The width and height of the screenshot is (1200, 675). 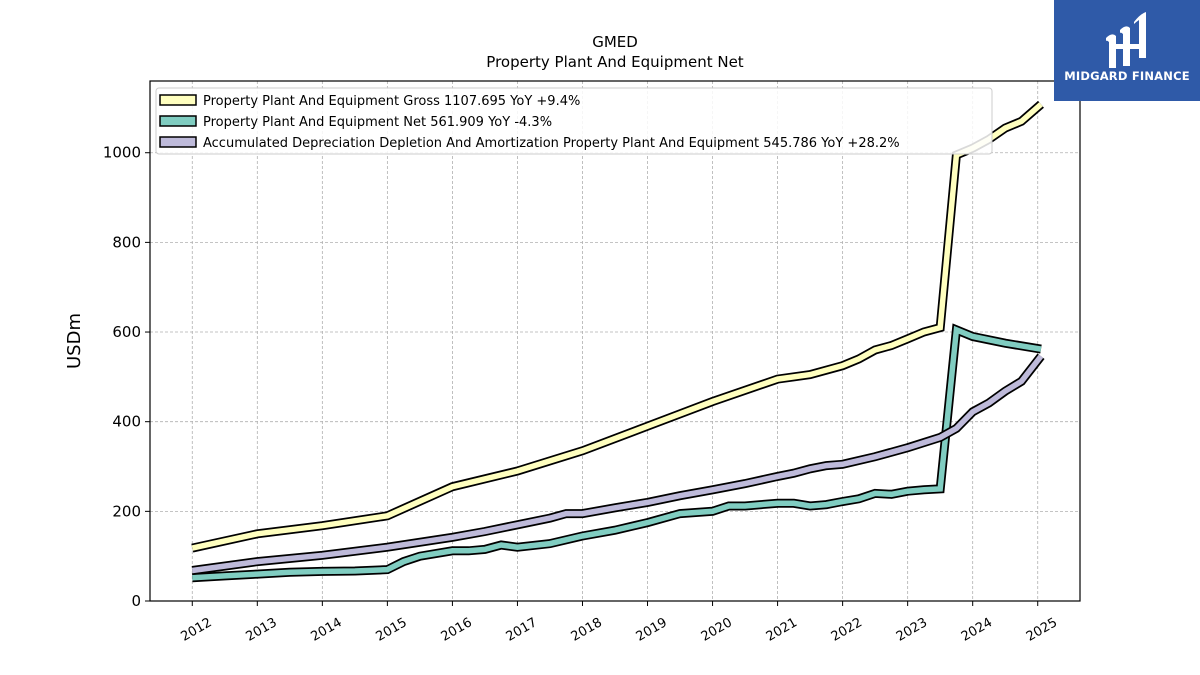 What do you see at coordinates (615, 42) in the screenshot?
I see `chart-title: GMED` at bounding box center [615, 42].